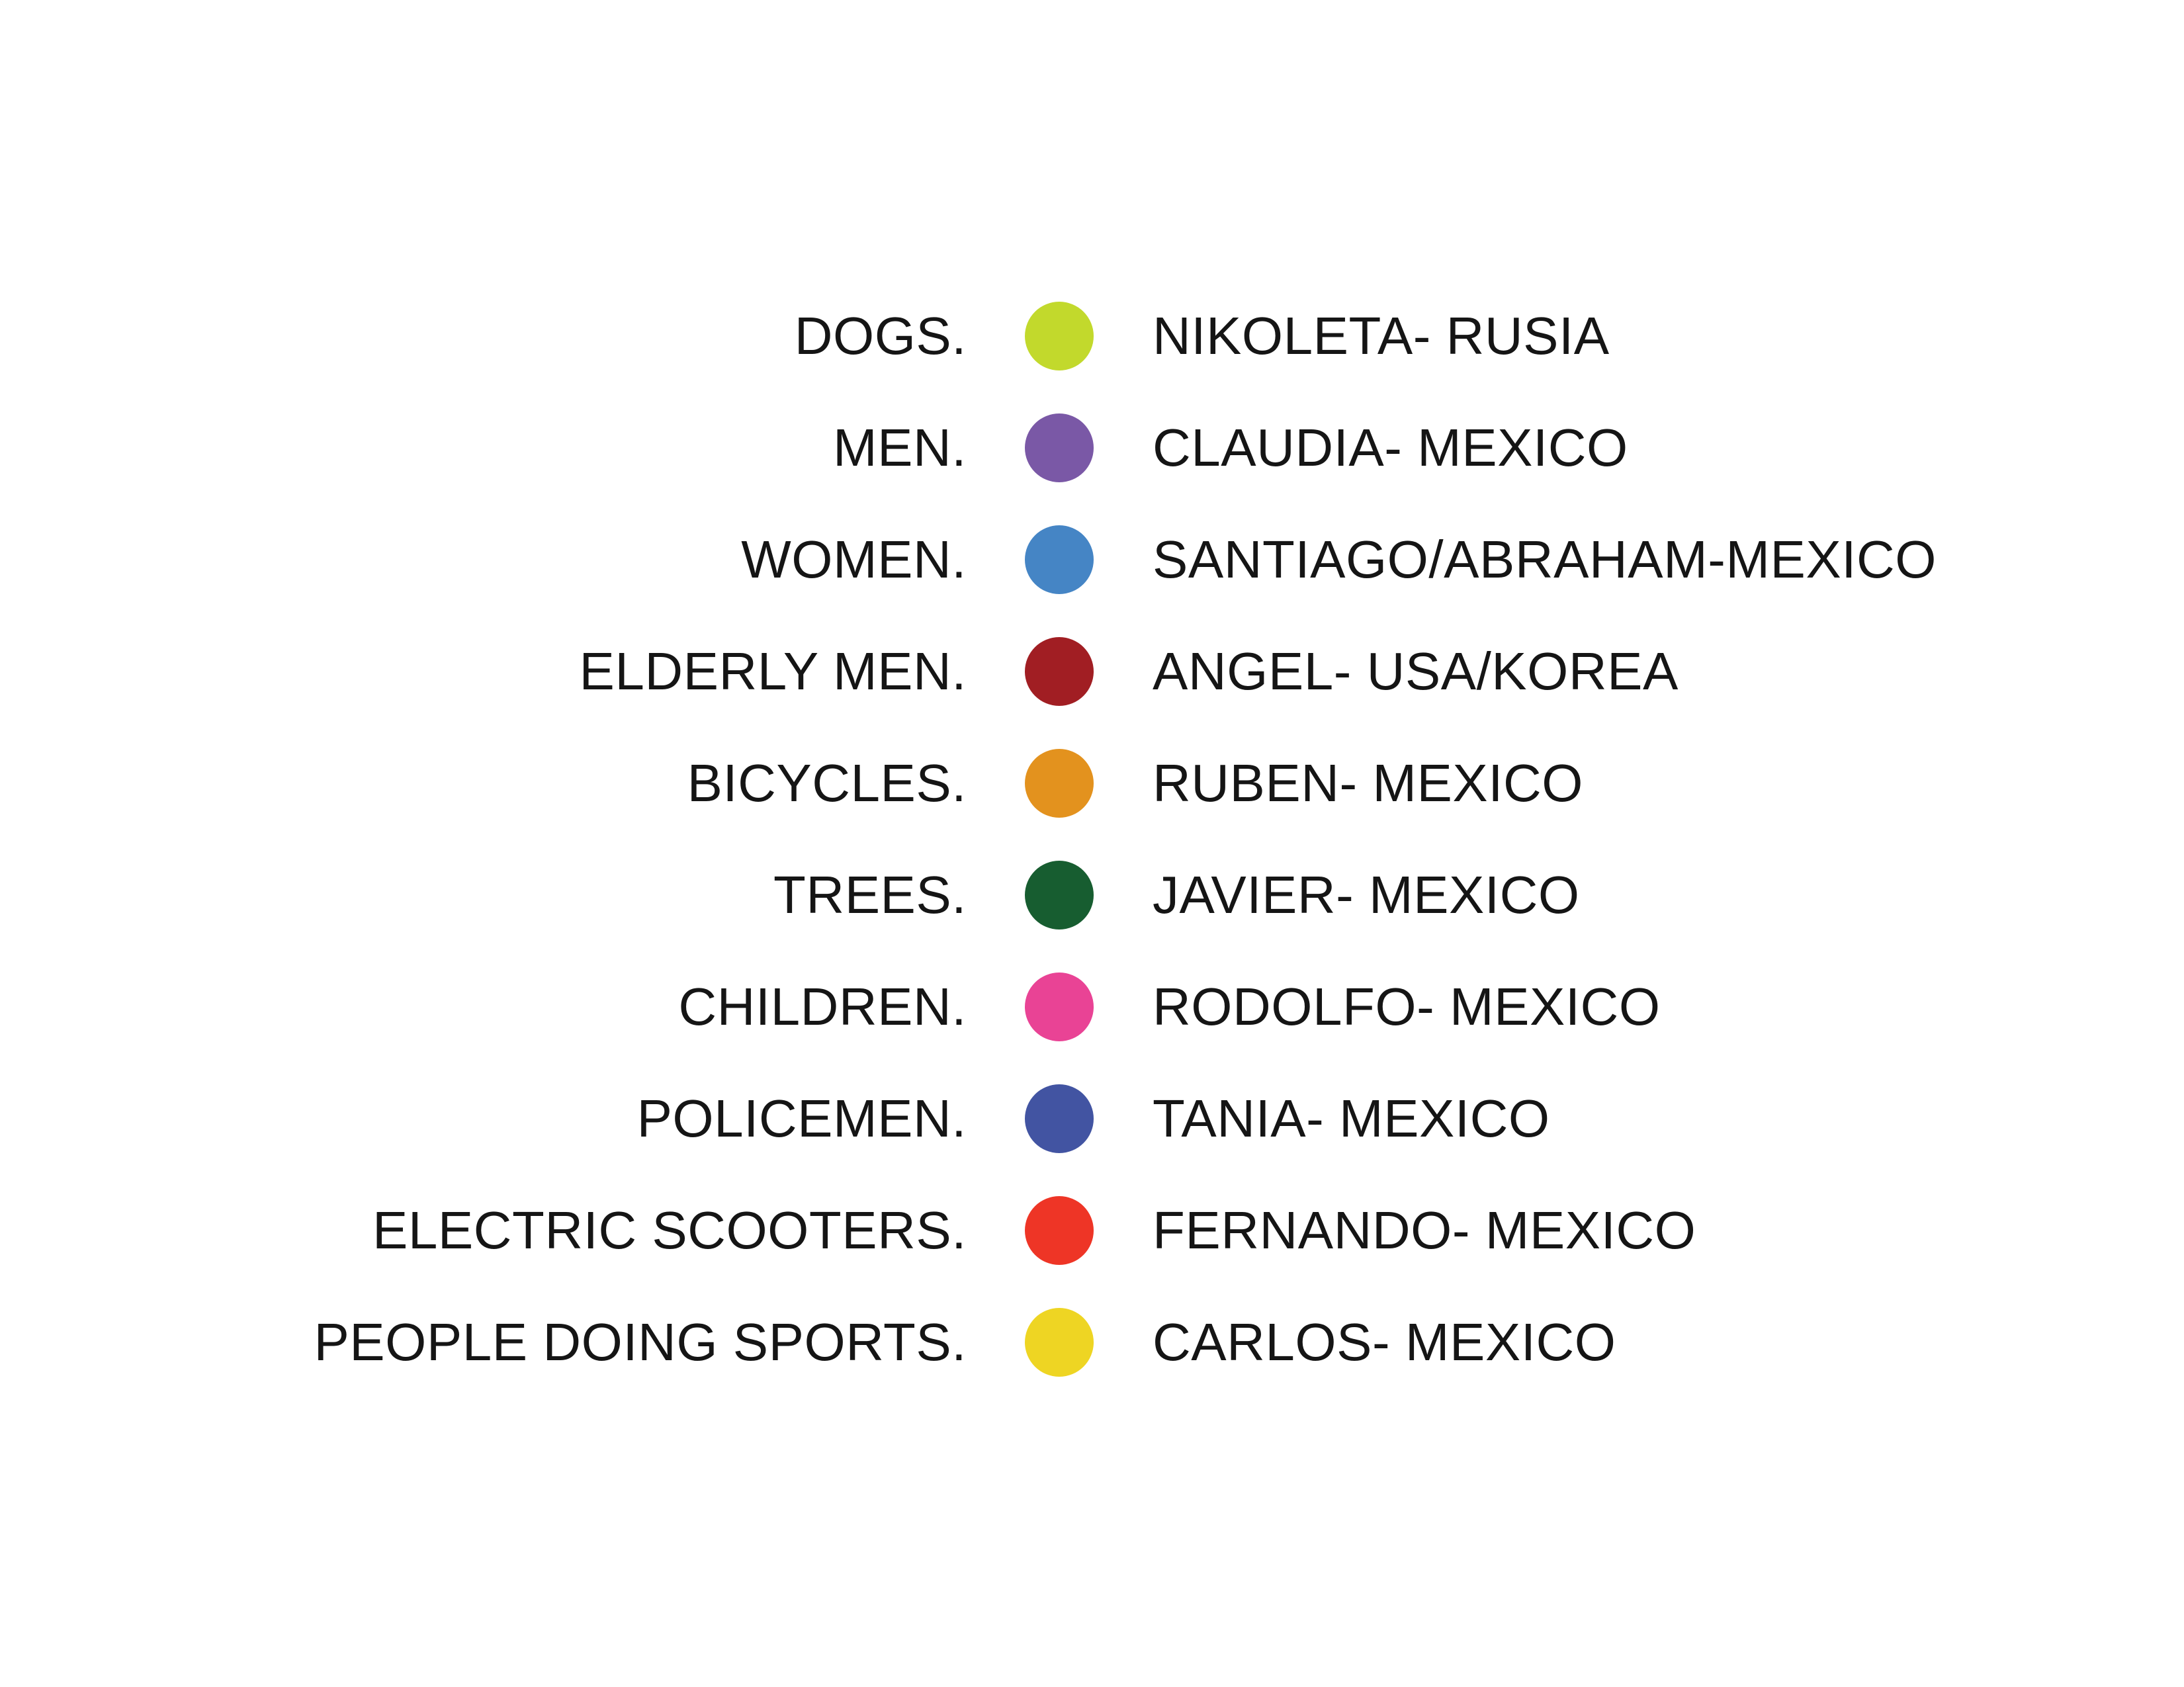 This screenshot has width=2184, height=1687. Describe the element at coordinates (1407, 1006) in the screenshot. I see `person-label: RODOLFO- MEXICO` at that location.